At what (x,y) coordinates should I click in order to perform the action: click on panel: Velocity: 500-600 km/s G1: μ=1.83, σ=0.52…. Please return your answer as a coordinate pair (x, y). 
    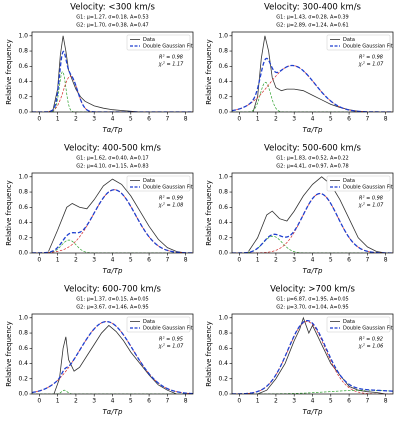
    Looking at the image, I should click on (299, 209).